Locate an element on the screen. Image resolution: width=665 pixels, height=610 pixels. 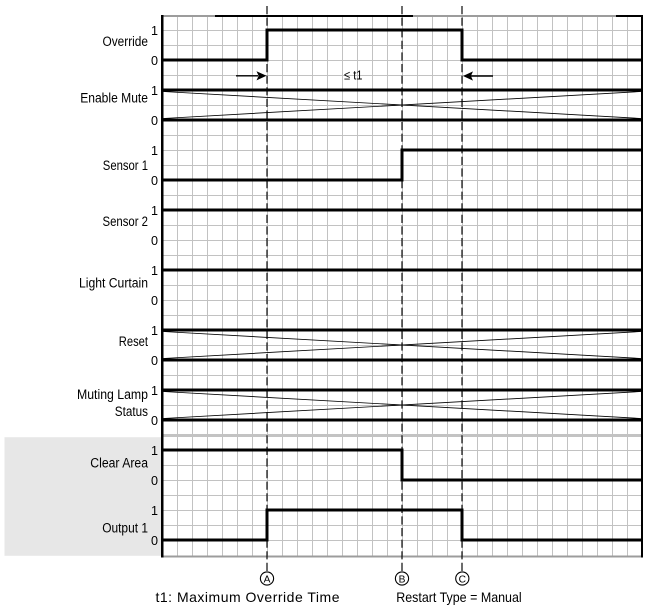
svg-text: Sensor 1 is located at coordinates (125, 165).